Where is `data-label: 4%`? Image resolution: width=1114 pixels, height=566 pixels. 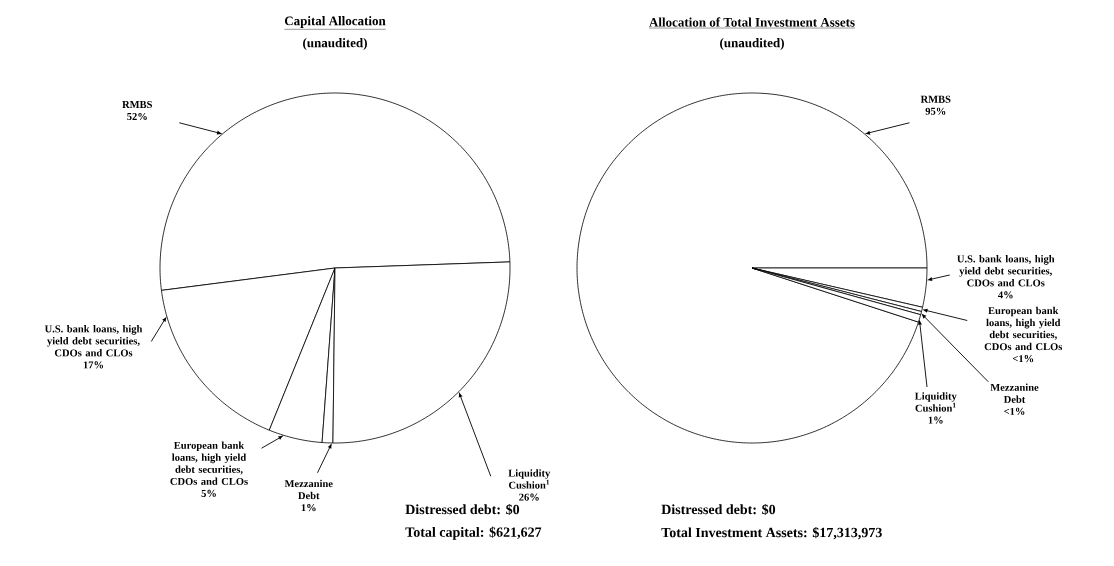
data-label: 4% is located at coordinates (1005, 295).